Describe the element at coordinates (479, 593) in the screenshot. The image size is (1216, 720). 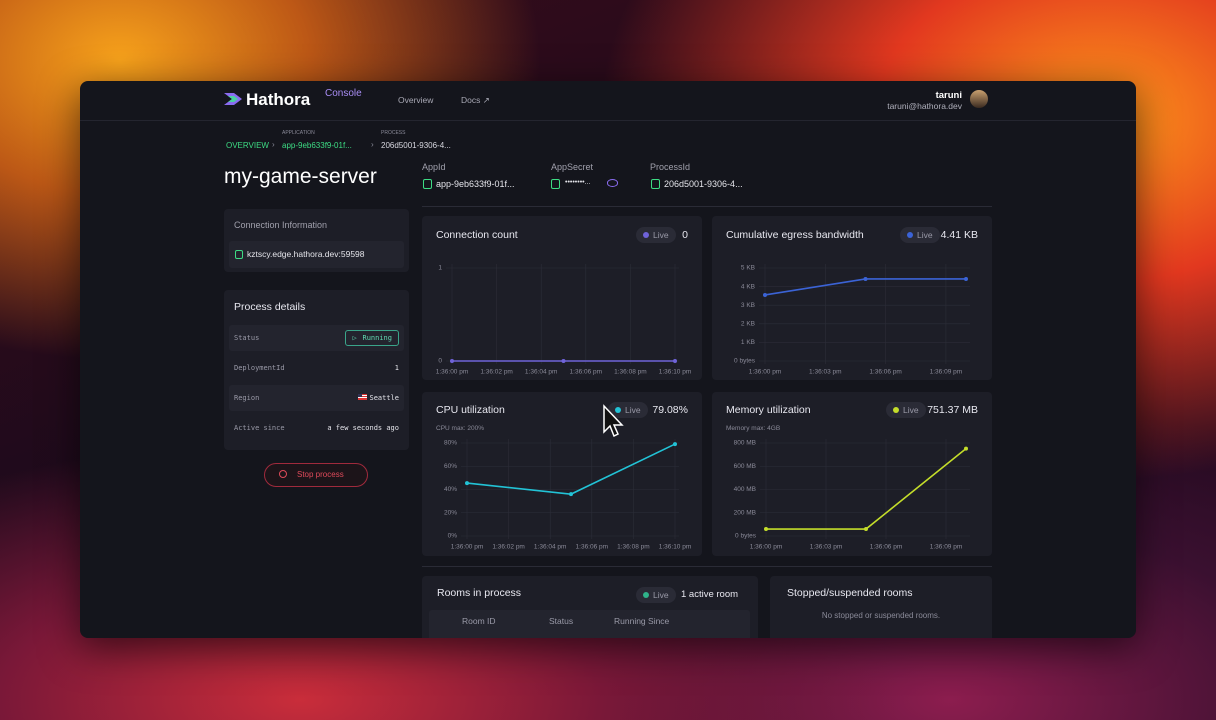
I see `card-title: Rooms in process` at that location.